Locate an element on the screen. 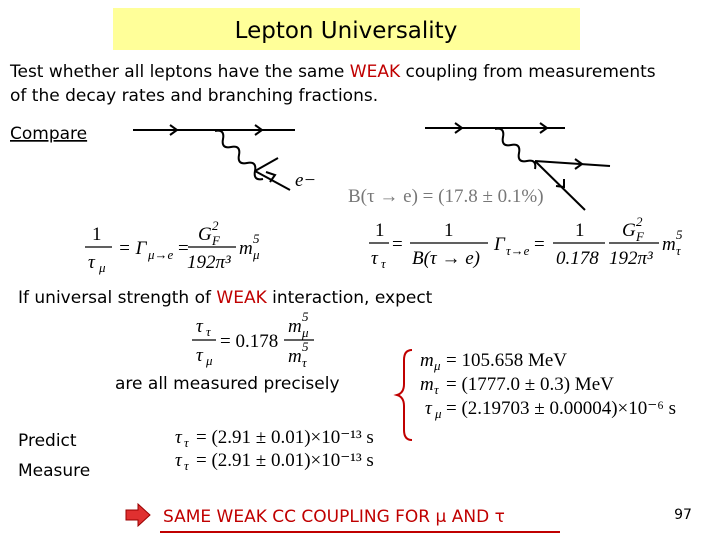  page-number: 97 is located at coordinates (683, 515).